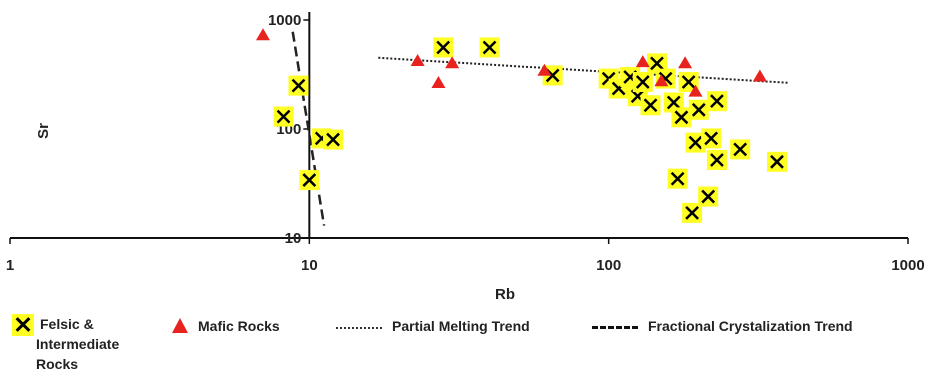 Image resolution: width=929 pixels, height=378 pixels. What do you see at coordinates (23, 325) in the screenshot?
I see `felsic-marker-icon` at bounding box center [23, 325].